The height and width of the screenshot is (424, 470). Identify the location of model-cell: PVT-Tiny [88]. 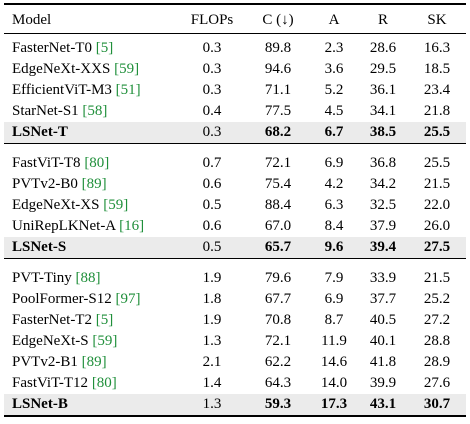
(56, 278).